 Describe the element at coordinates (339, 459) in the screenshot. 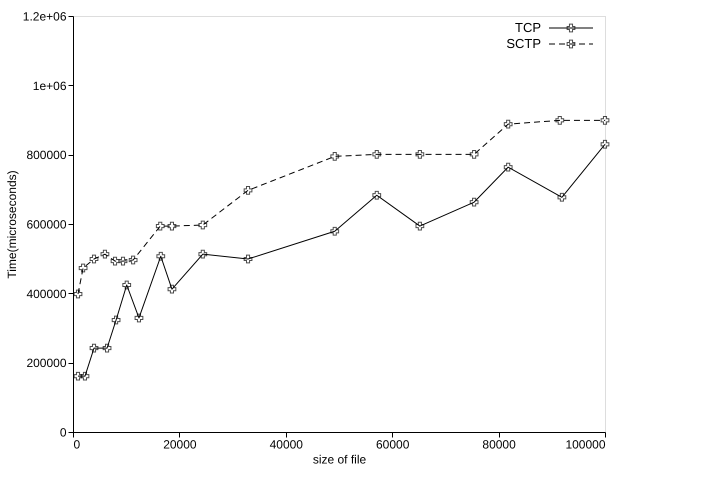

I see `x-axis-title: size of file` at that location.